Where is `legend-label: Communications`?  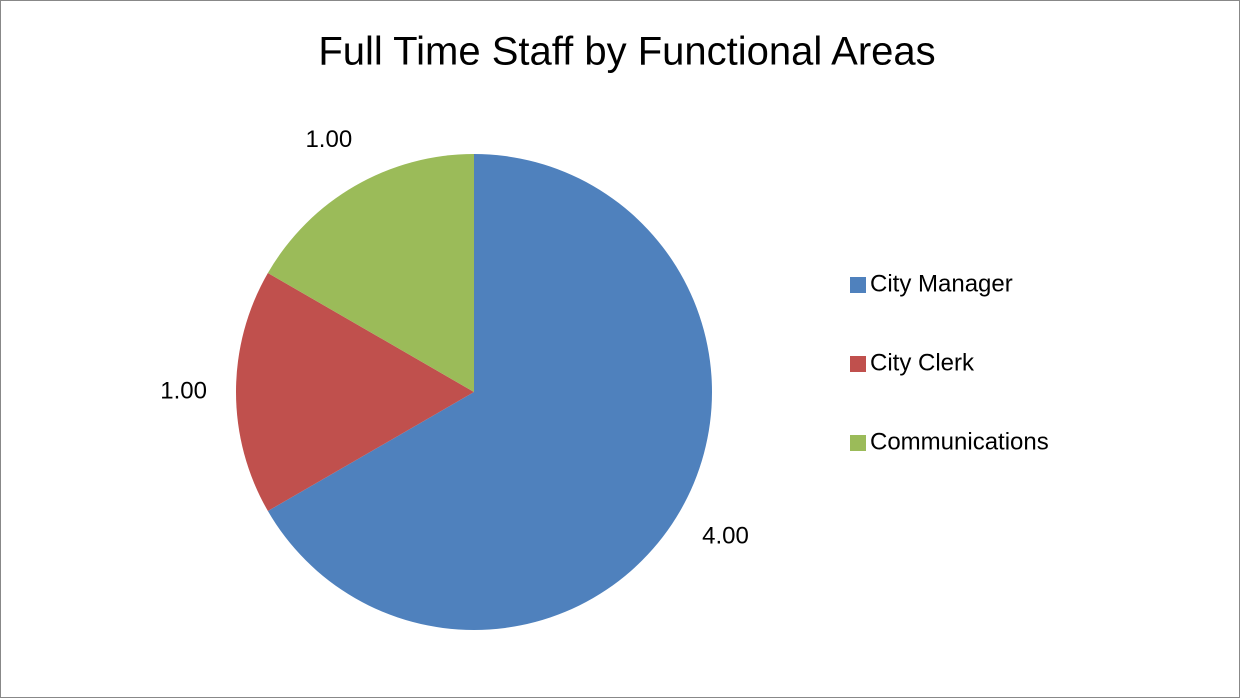 legend-label: Communications is located at coordinates (959, 441).